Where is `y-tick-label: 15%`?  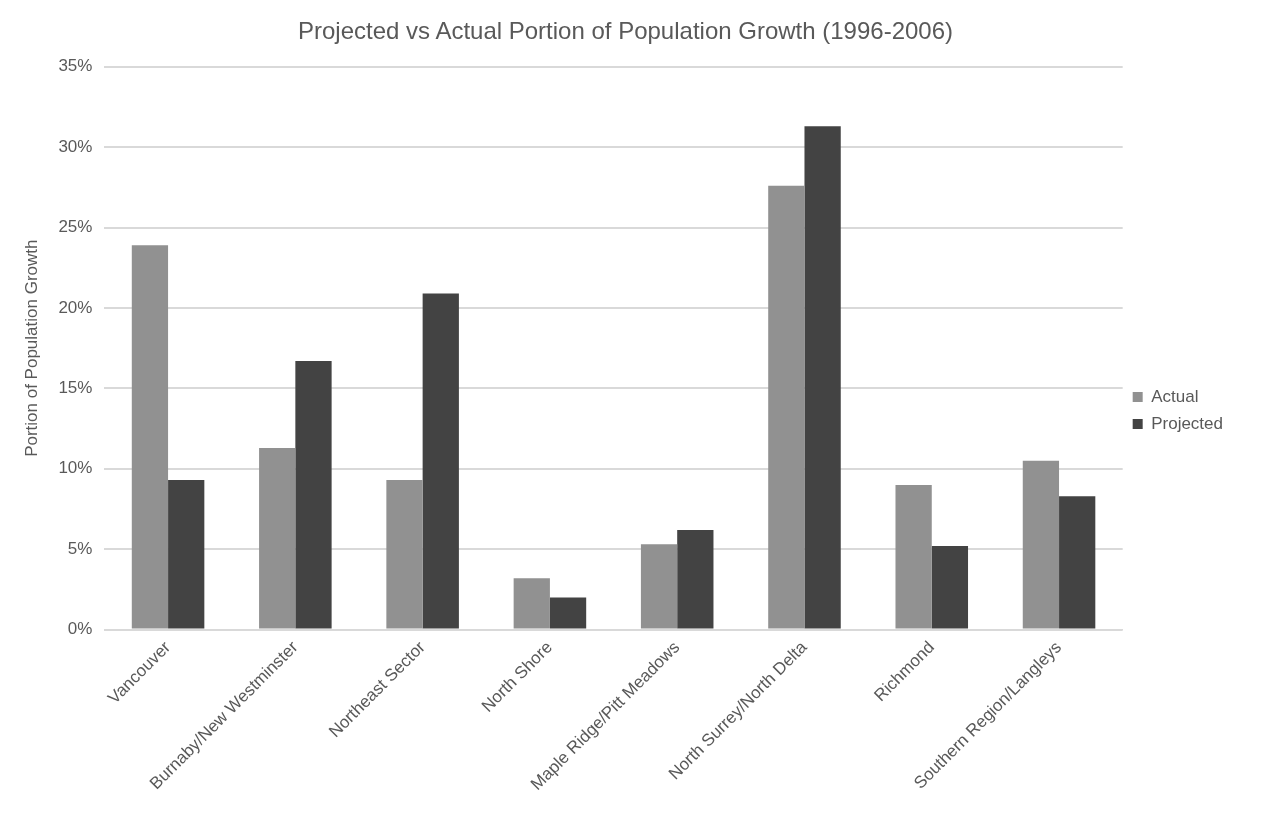 y-tick-label: 15% is located at coordinates (75, 388).